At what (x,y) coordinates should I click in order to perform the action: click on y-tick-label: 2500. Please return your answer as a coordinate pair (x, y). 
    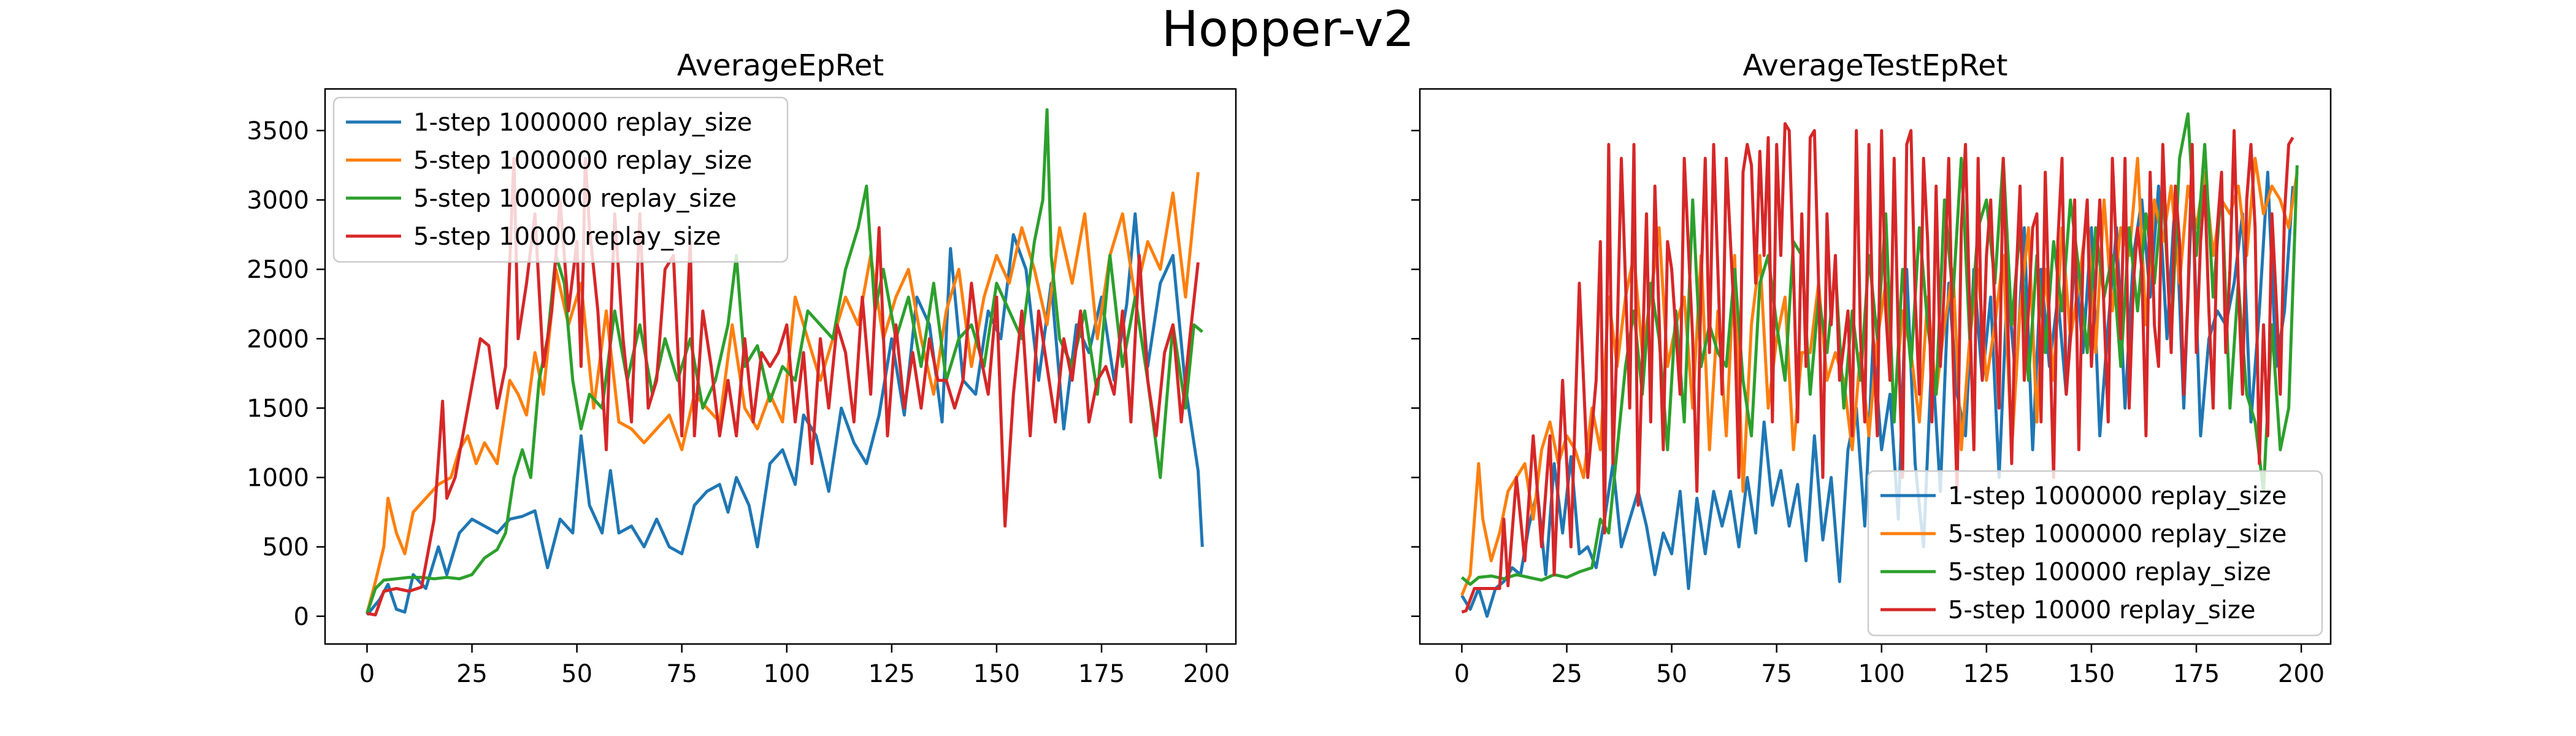
    Looking at the image, I should click on (278, 270).